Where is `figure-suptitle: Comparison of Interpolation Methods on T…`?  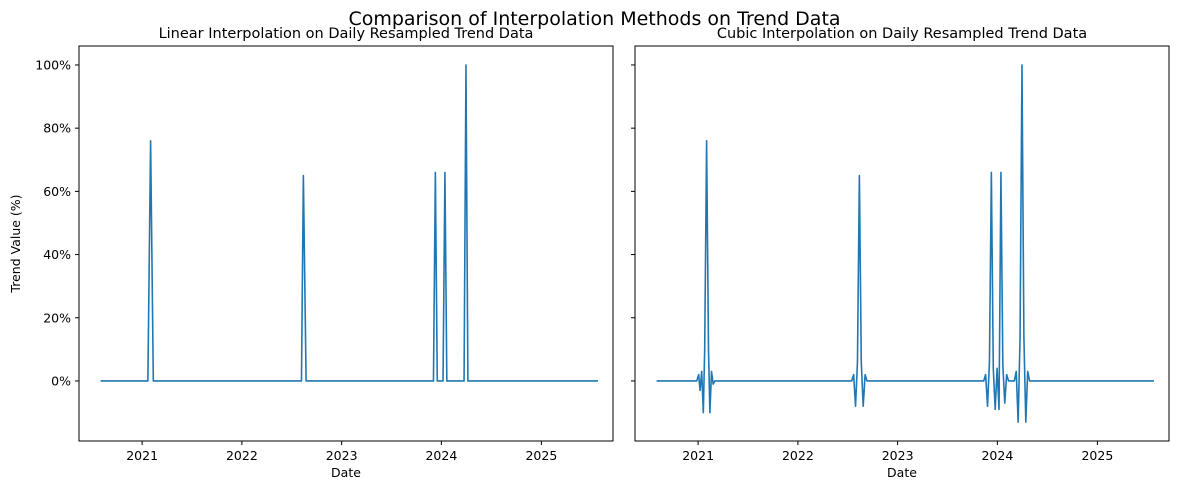 figure-suptitle: Comparison of Interpolation Methods on T… is located at coordinates (594, 19).